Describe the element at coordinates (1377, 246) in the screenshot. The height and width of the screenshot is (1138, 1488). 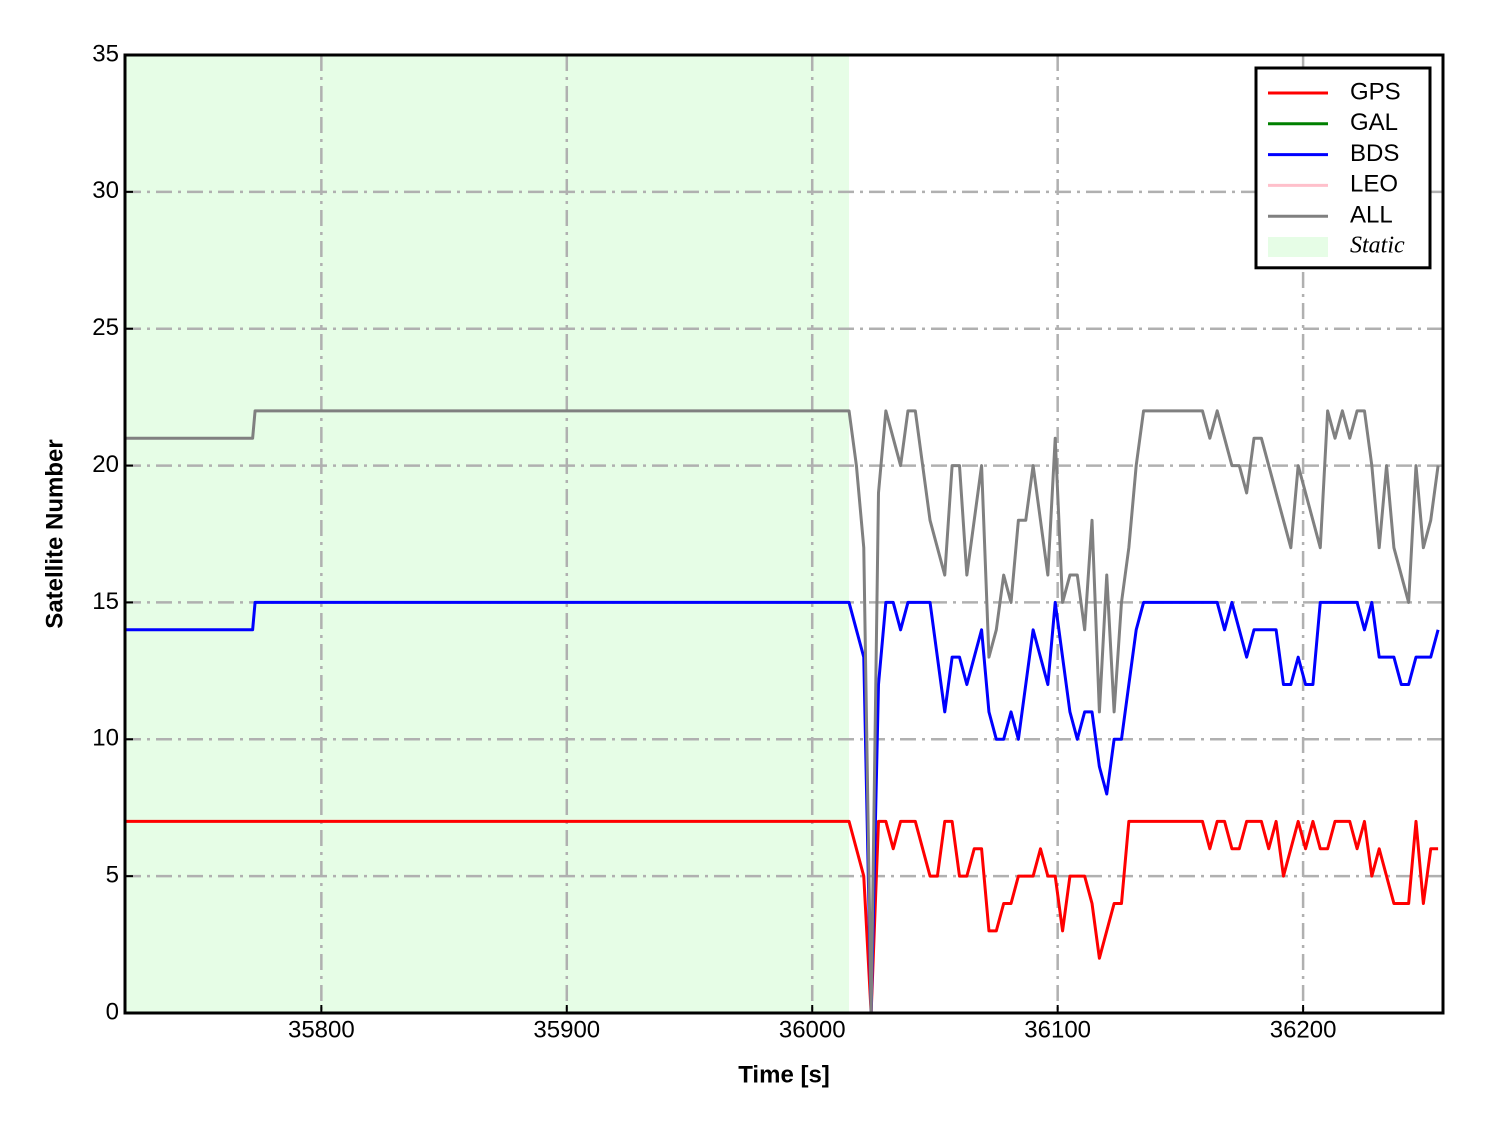
I see `legend-label: Static` at that location.